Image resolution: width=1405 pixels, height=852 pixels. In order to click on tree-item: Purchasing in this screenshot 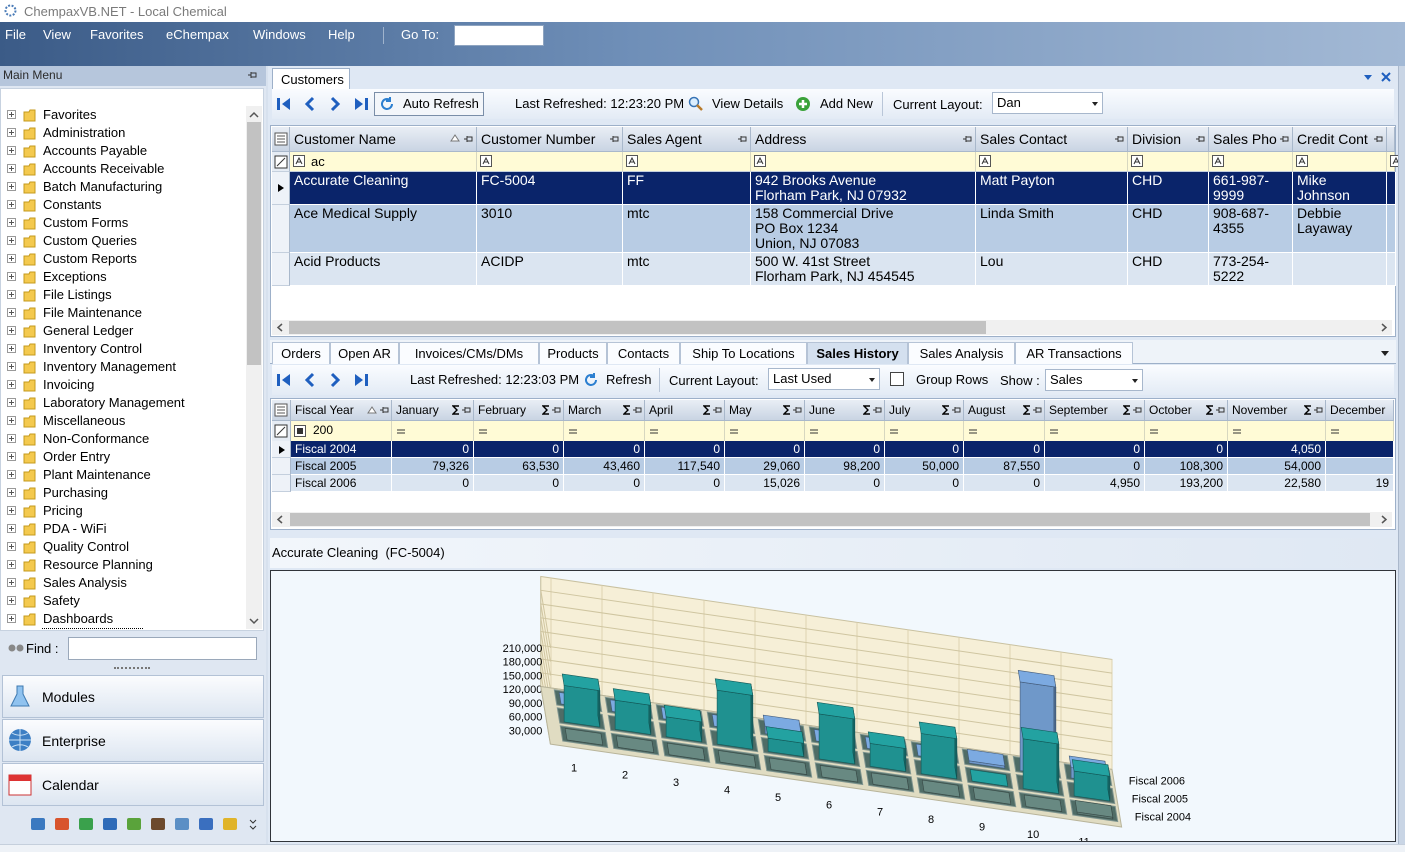, I will do `click(76, 492)`.